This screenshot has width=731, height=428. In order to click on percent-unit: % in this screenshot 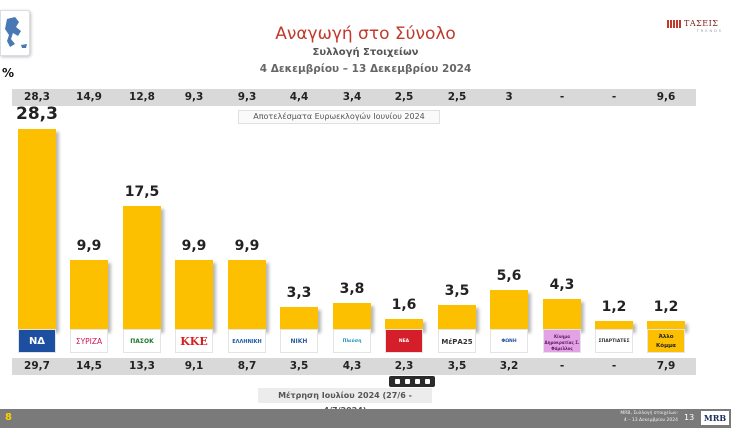, I will do `click(8, 73)`.